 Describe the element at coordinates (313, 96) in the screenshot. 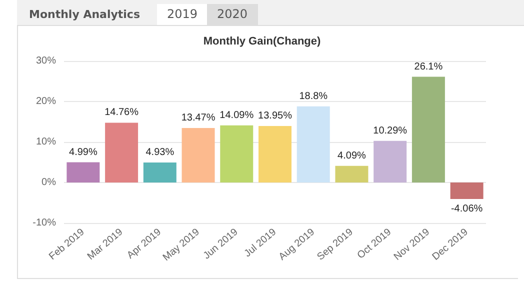

I see `data-label: 18.8%` at that location.